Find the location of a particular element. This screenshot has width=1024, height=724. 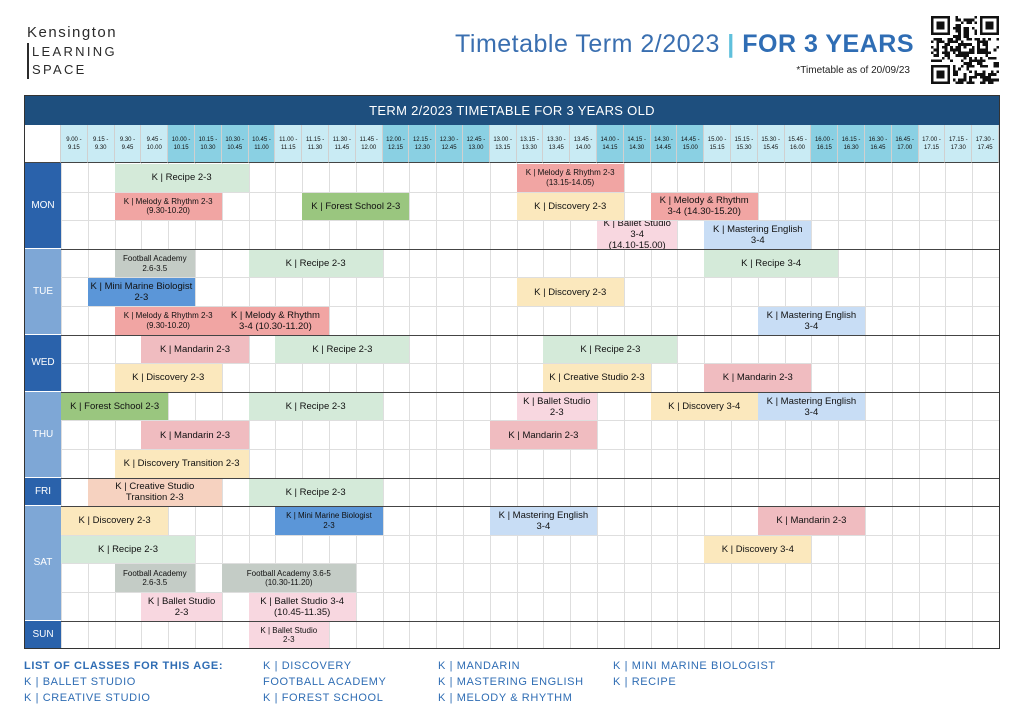

class-block: K | Discovery Transition 2-3 is located at coordinates (181, 464).